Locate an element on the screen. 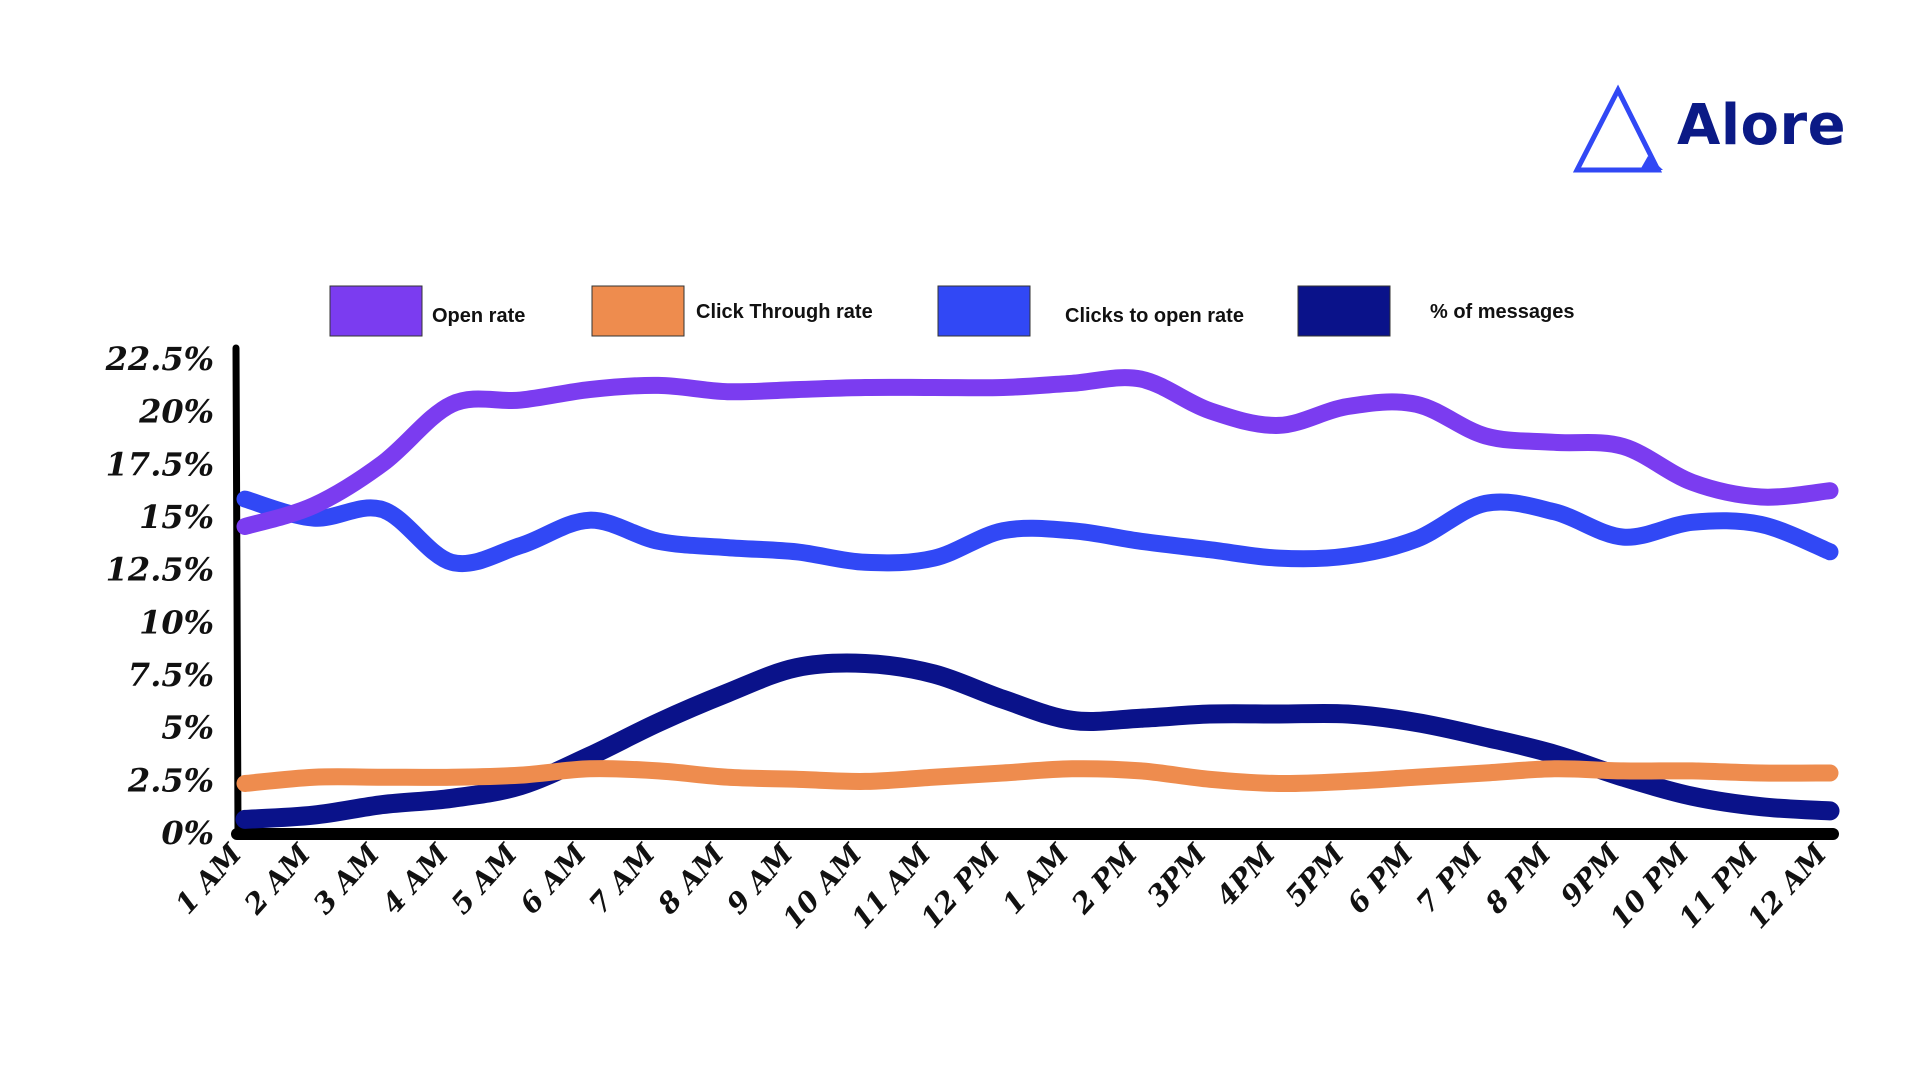 This screenshot has width=1920, height=1080. legend-item: Clicks to open rate is located at coordinates (1090, 311).